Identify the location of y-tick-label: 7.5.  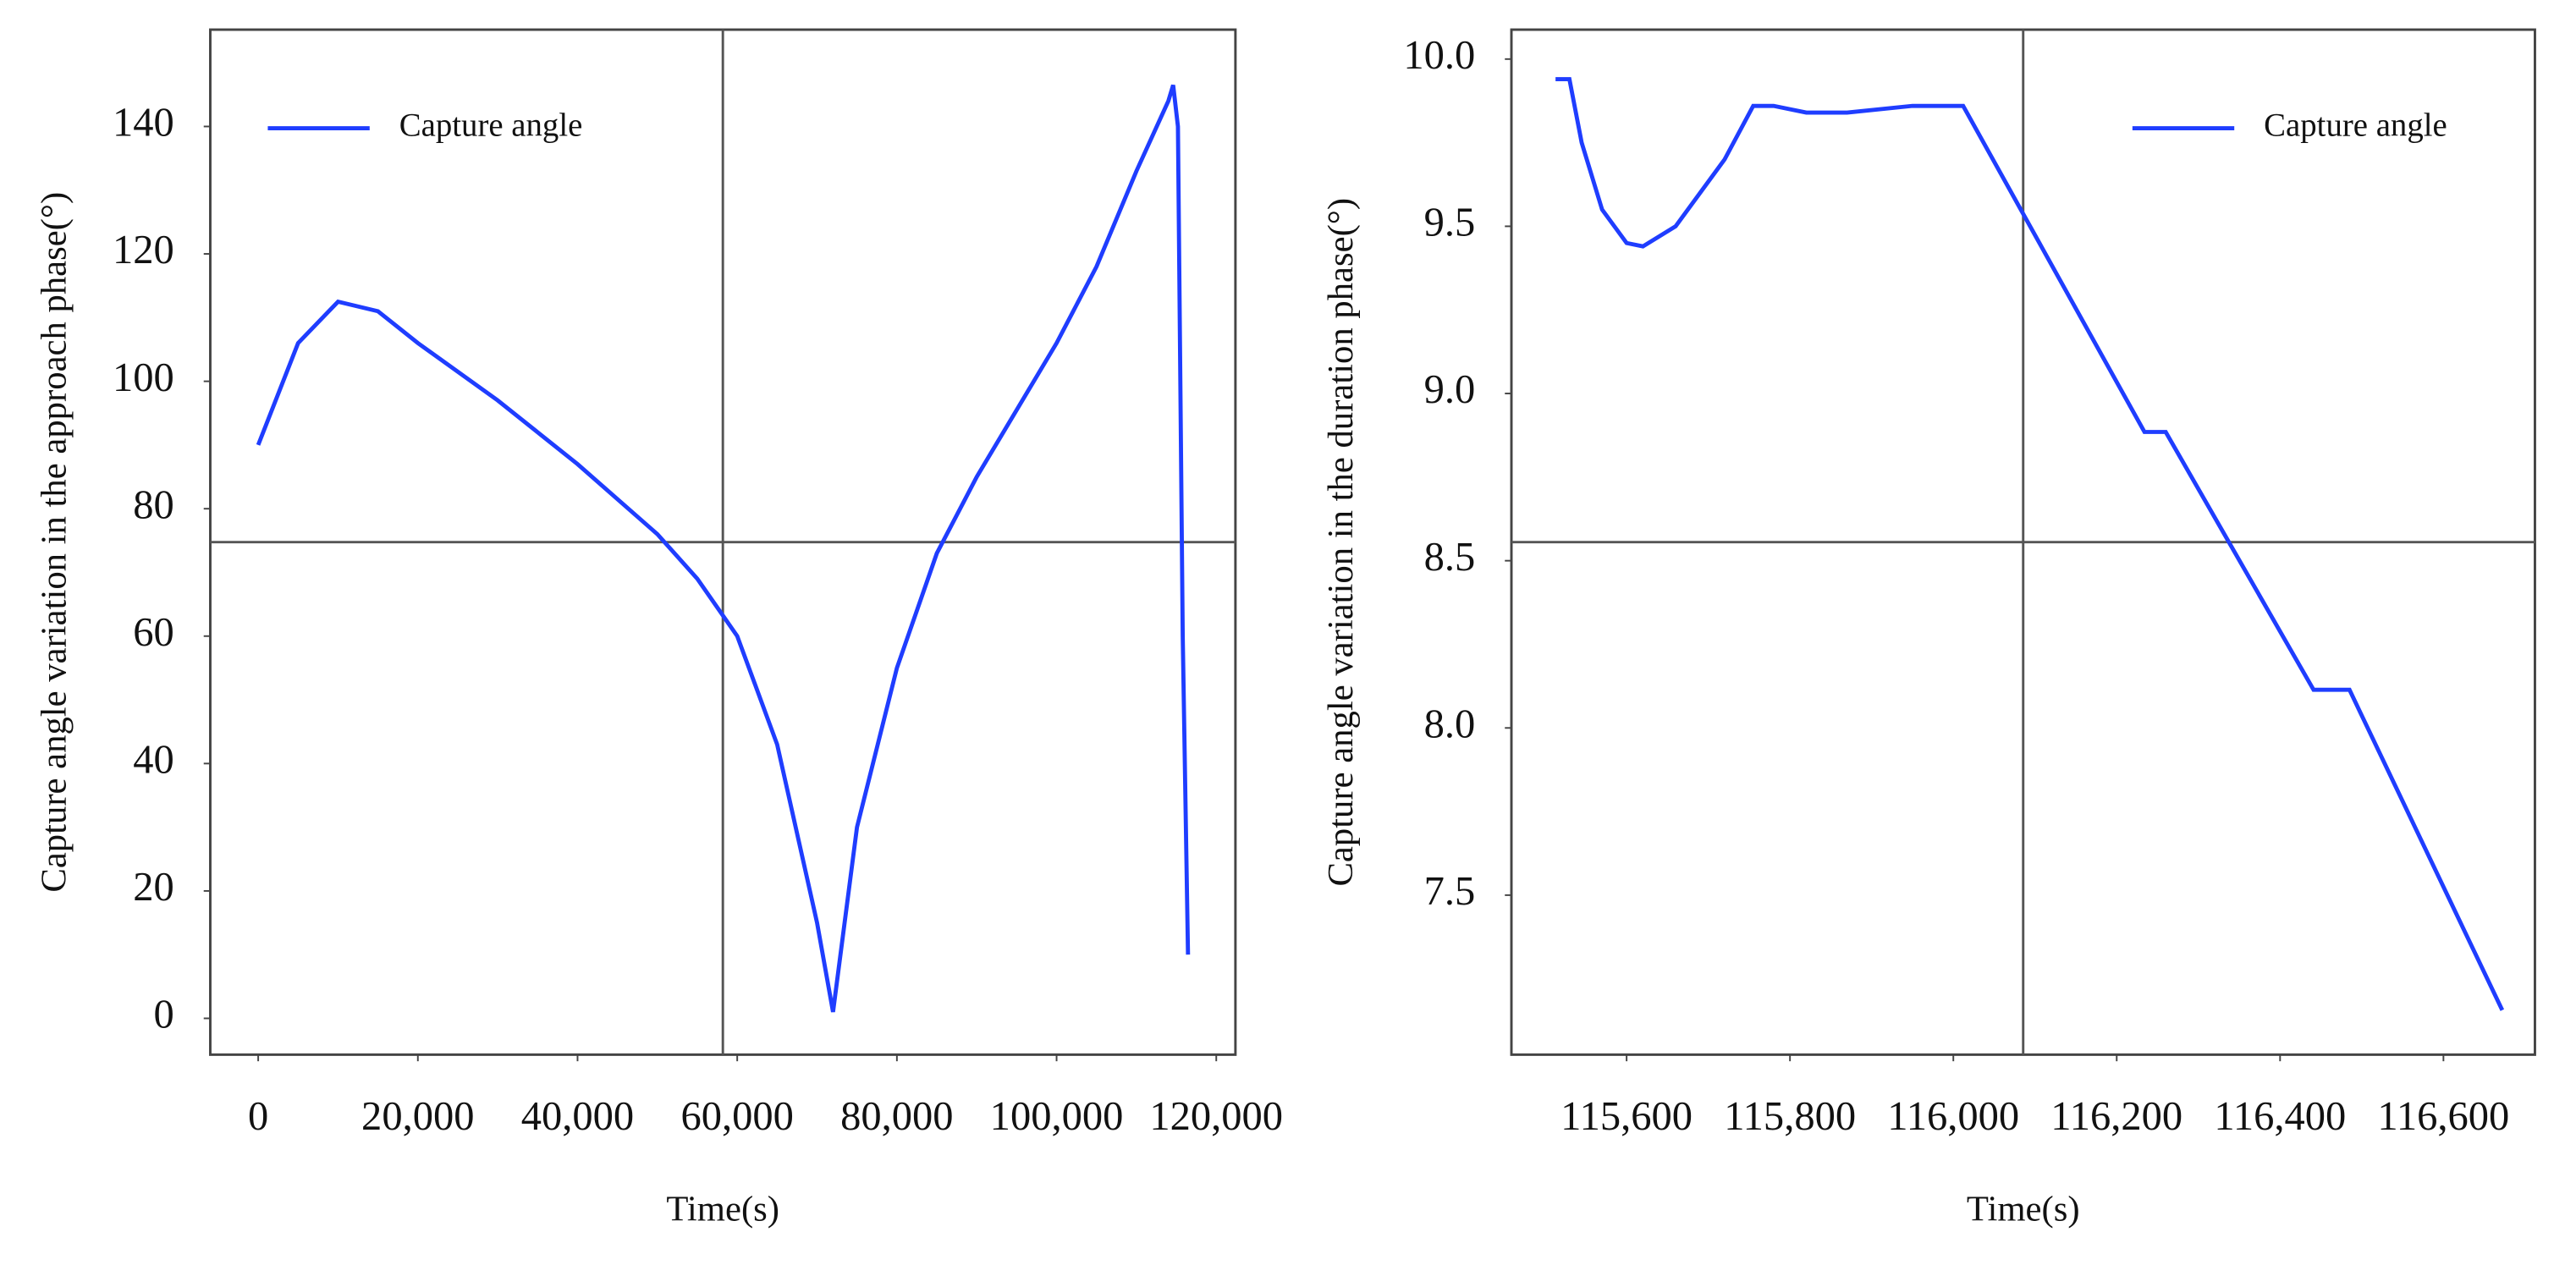
(1450, 892).